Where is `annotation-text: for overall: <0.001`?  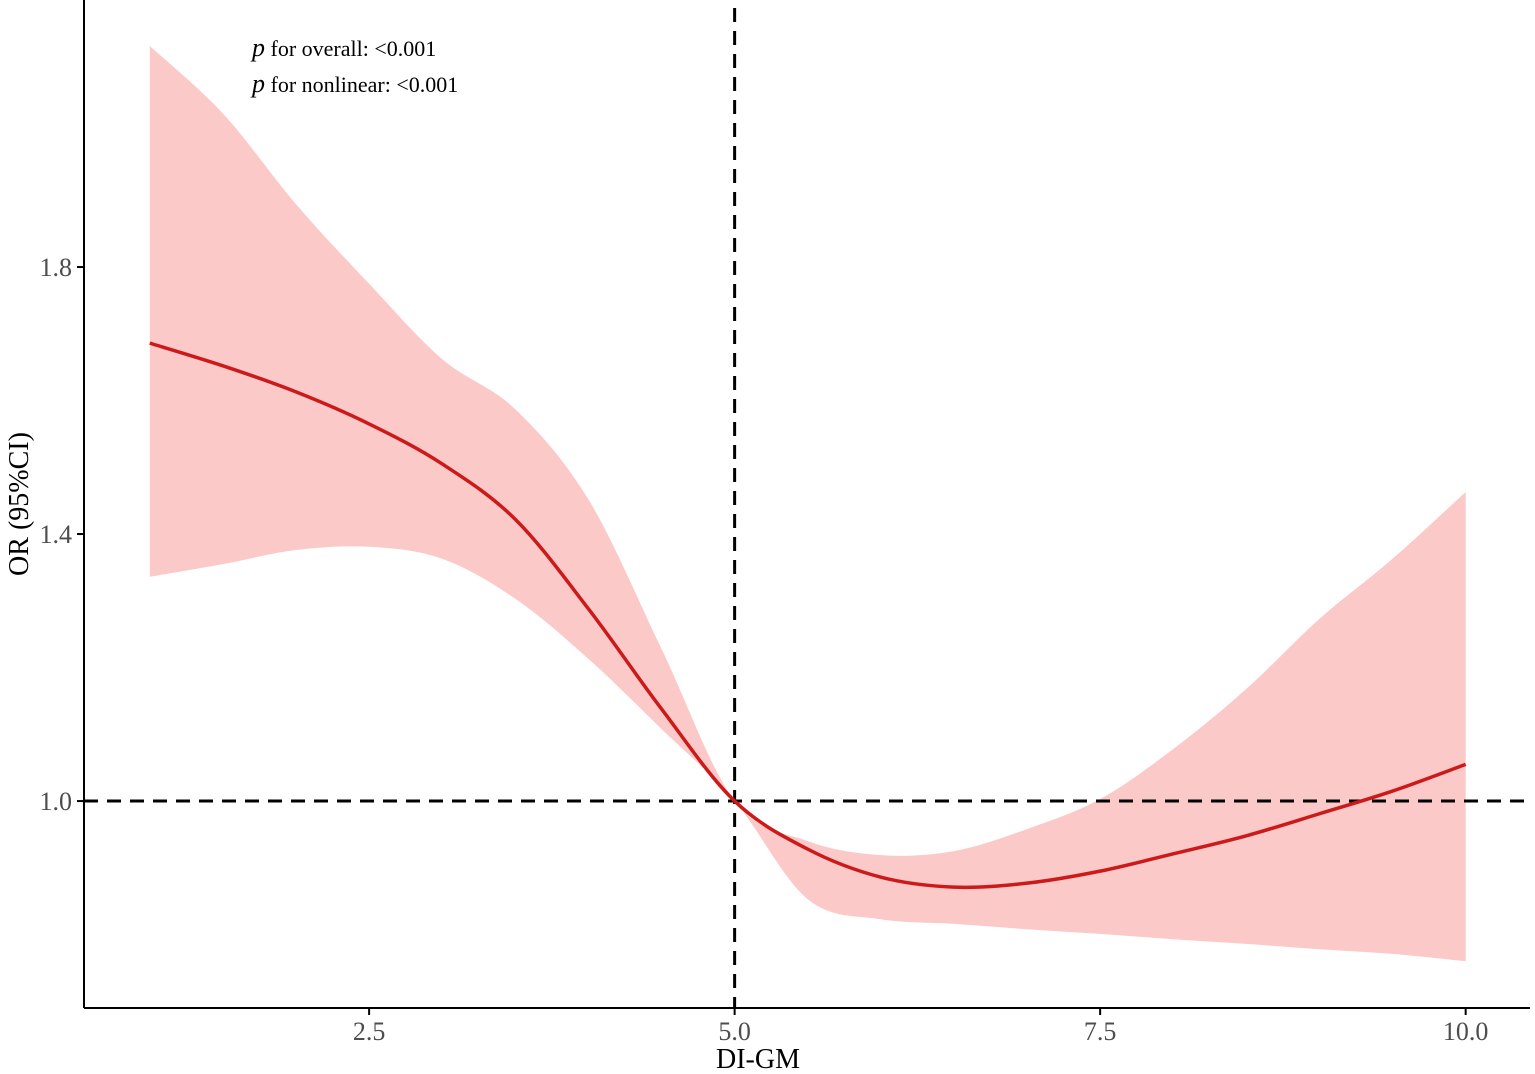 annotation-text: for overall: <0.001 is located at coordinates (350, 48).